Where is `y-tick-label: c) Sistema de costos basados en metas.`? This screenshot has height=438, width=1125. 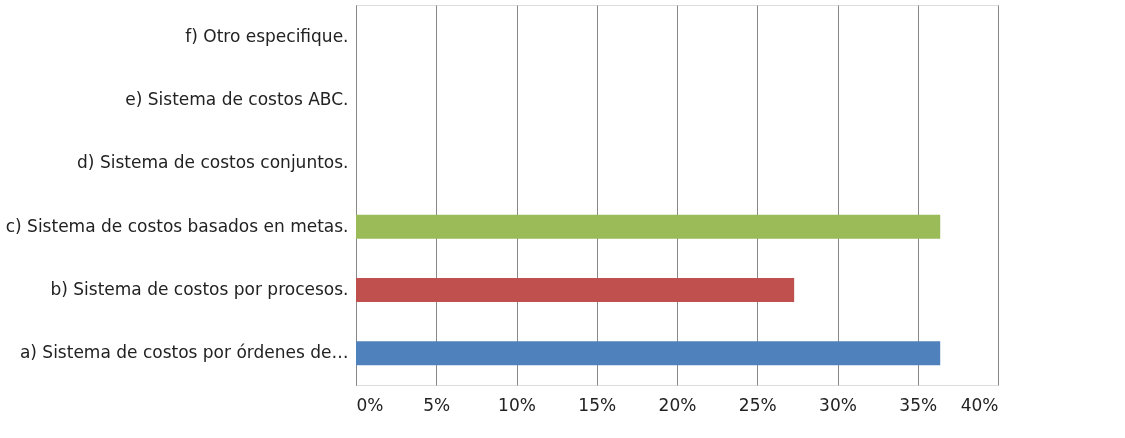
y-tick-label: c) Sistema de costos basados en metas. is located at coordinates (177, 225).